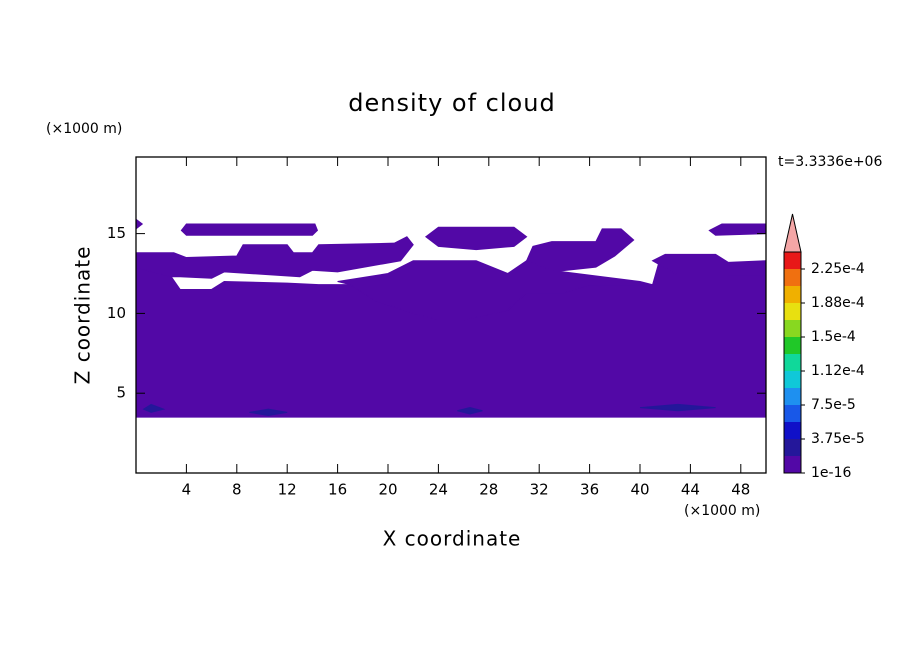  What do you see at coordinates (488, 490) in the screenshot?
I see `x-tick-label: 28` at bounding box center [488, 490].